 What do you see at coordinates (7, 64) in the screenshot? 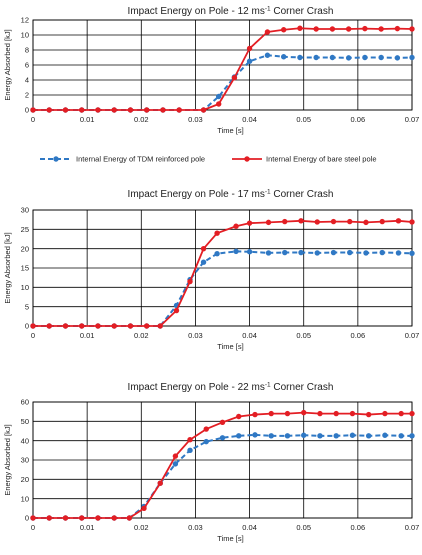
I see `y-axis-label: Energy Absorbed [kJ]` at bounding box center [7, 64].